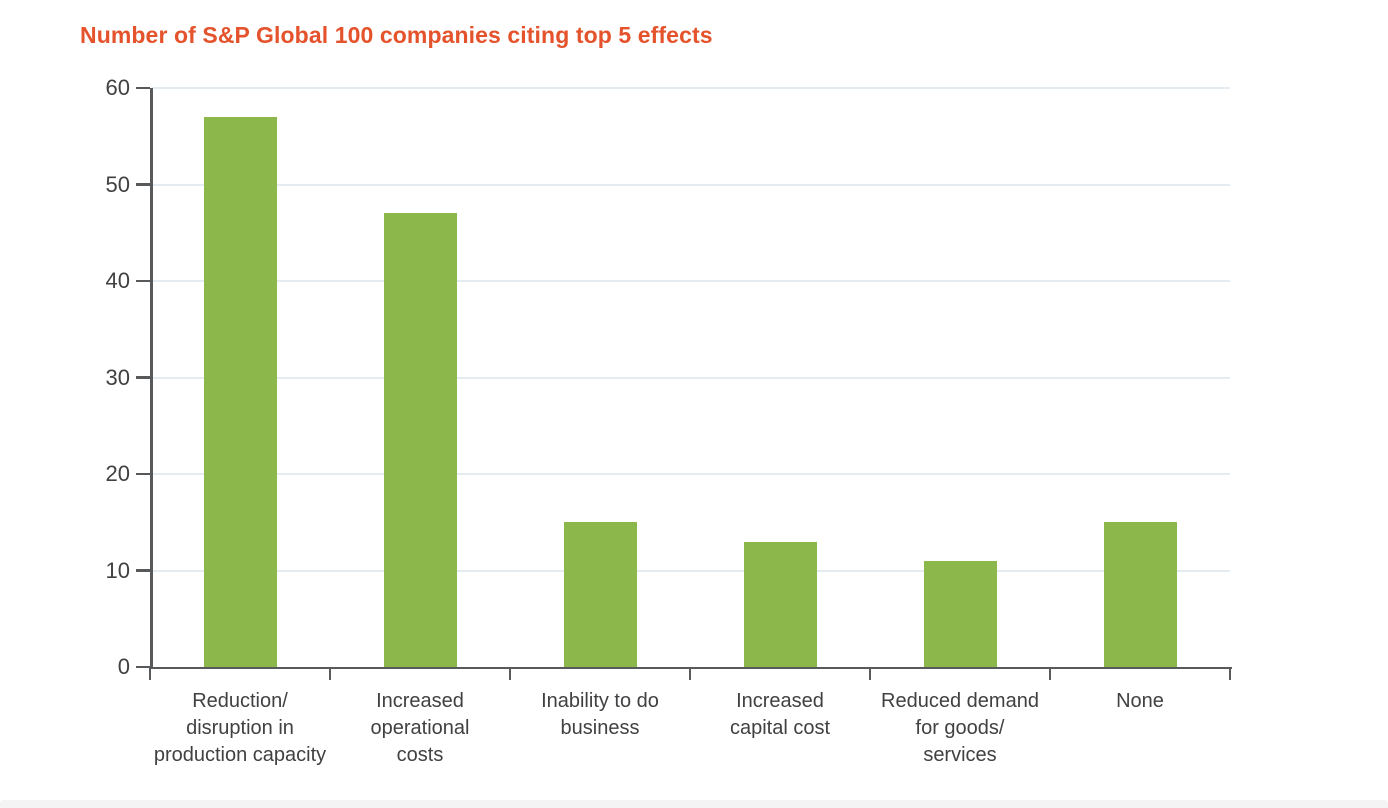 This screenshot has height=808, width=1388. What do you see at coordinates (600, 714) in the screenshot?
I see `x-category-label: Inability to do business` at bounding box center [600, 714].